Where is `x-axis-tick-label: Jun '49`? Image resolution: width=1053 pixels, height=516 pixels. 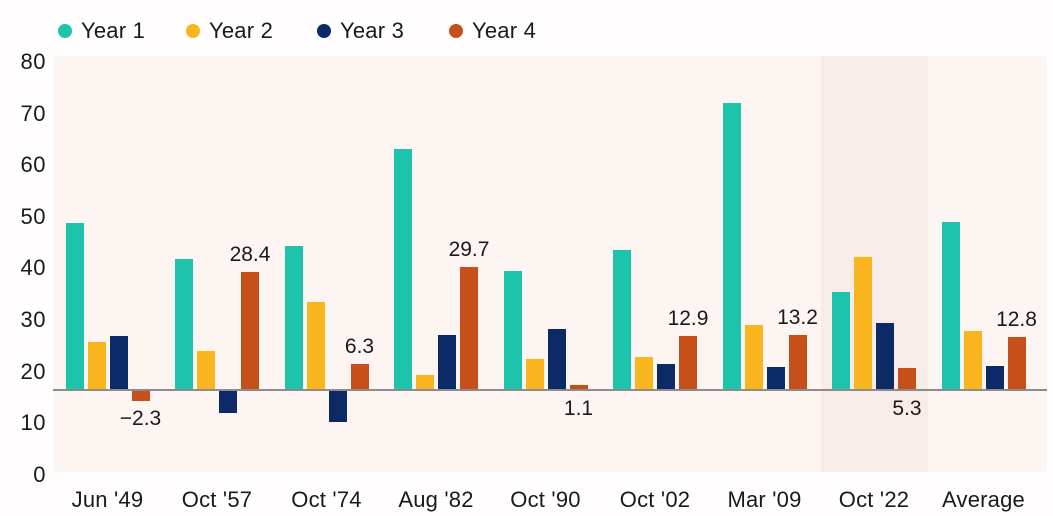
x-axis-tick-label: Jun '49 is located at coordinates (107, 499).